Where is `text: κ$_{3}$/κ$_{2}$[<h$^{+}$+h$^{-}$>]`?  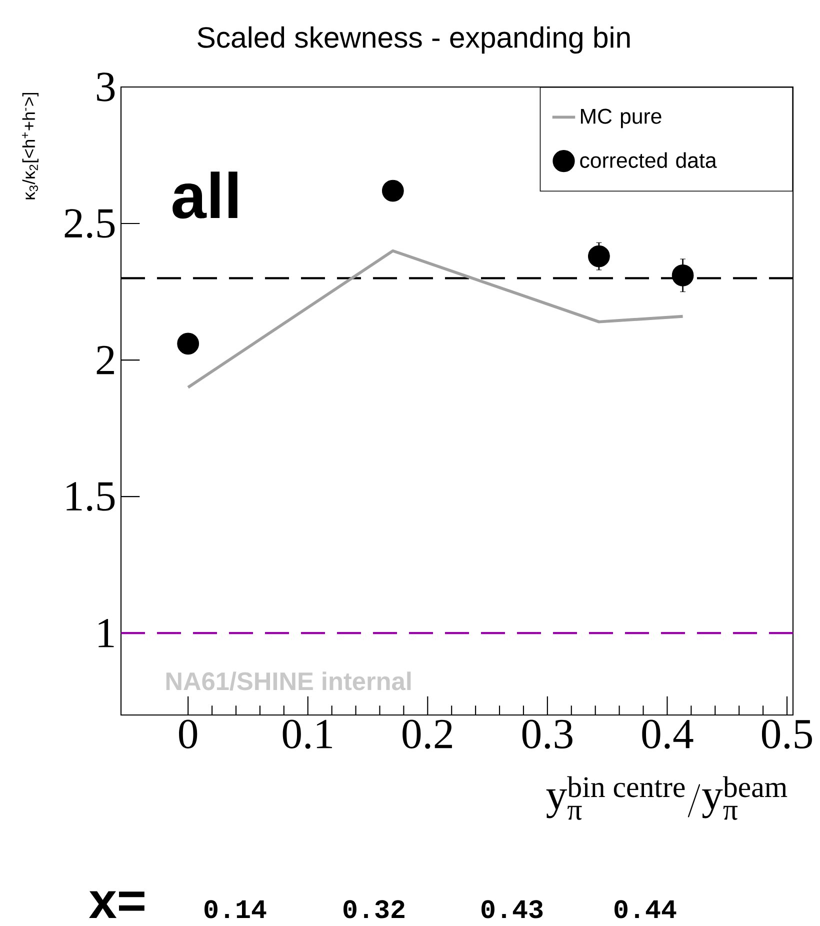
text: κ$_{3}$/κ$_{2}$[<h$^{+}$+h$^{-}$>] is located at coordinates (30, 146).